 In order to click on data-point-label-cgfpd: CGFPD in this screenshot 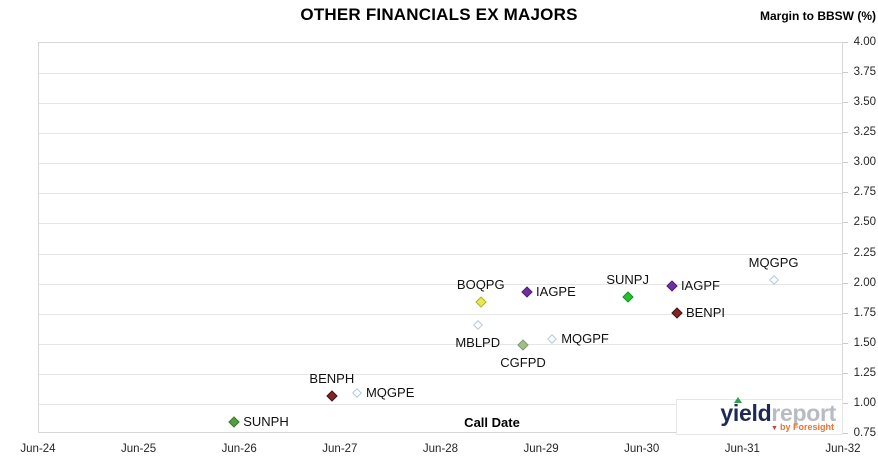, I will do `click(523, 363)`.